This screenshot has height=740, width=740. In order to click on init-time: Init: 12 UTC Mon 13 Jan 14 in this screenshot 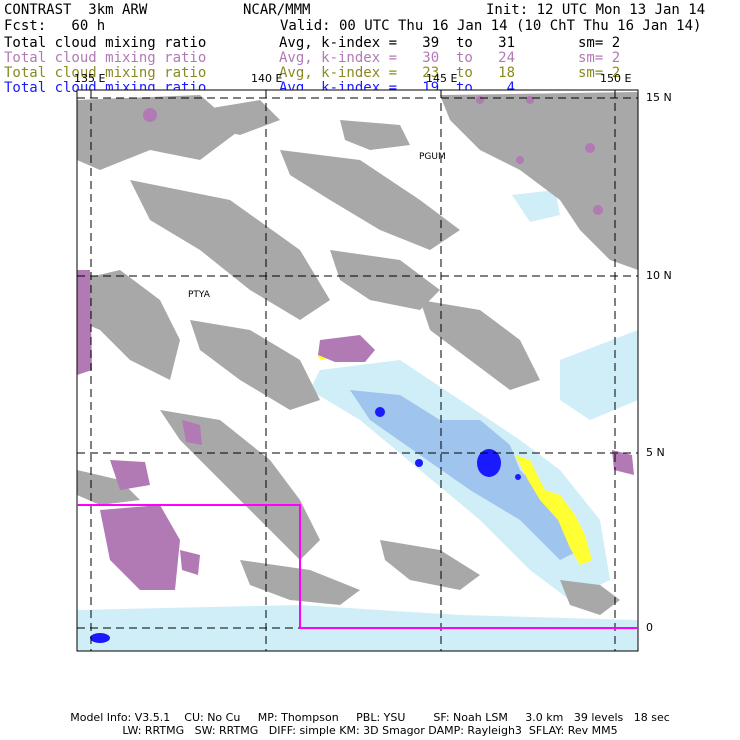, I will do `click(596, 10)`.